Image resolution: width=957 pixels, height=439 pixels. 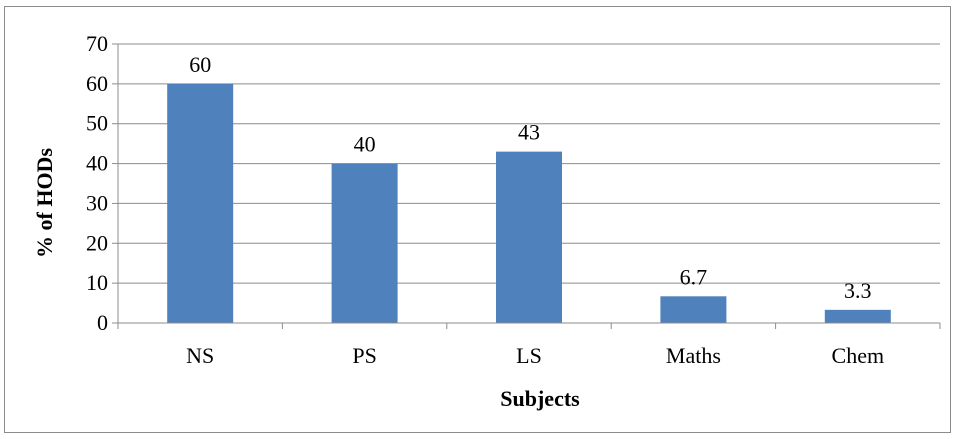 What do you see at coordinates (97, 282) in the screenshot?
I see `y-tick-label: 10` at bounding box center [97, 282].